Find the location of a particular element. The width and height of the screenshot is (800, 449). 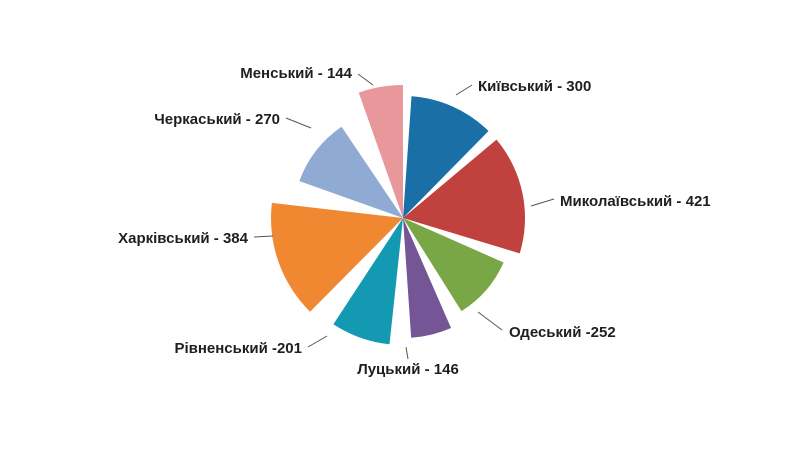

slice-label-2: Миколаївський - 421 is located at coordinates (635, 201).